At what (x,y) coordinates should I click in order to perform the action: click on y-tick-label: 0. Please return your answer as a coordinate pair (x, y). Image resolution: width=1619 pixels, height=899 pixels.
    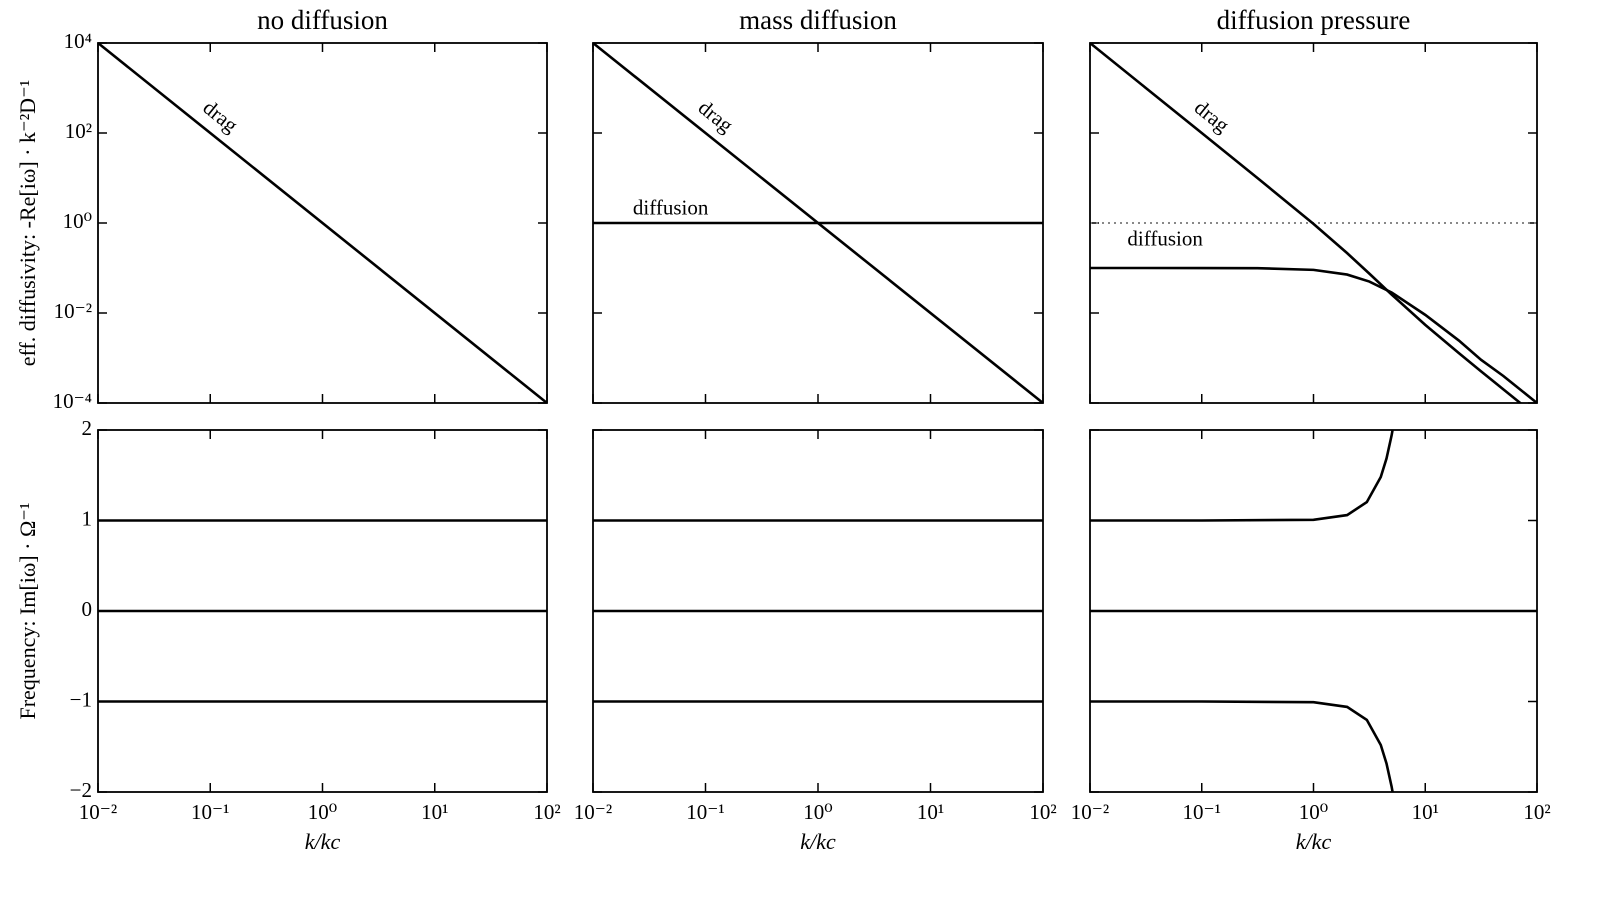
    Looking at the image, I should click on (87, 609).